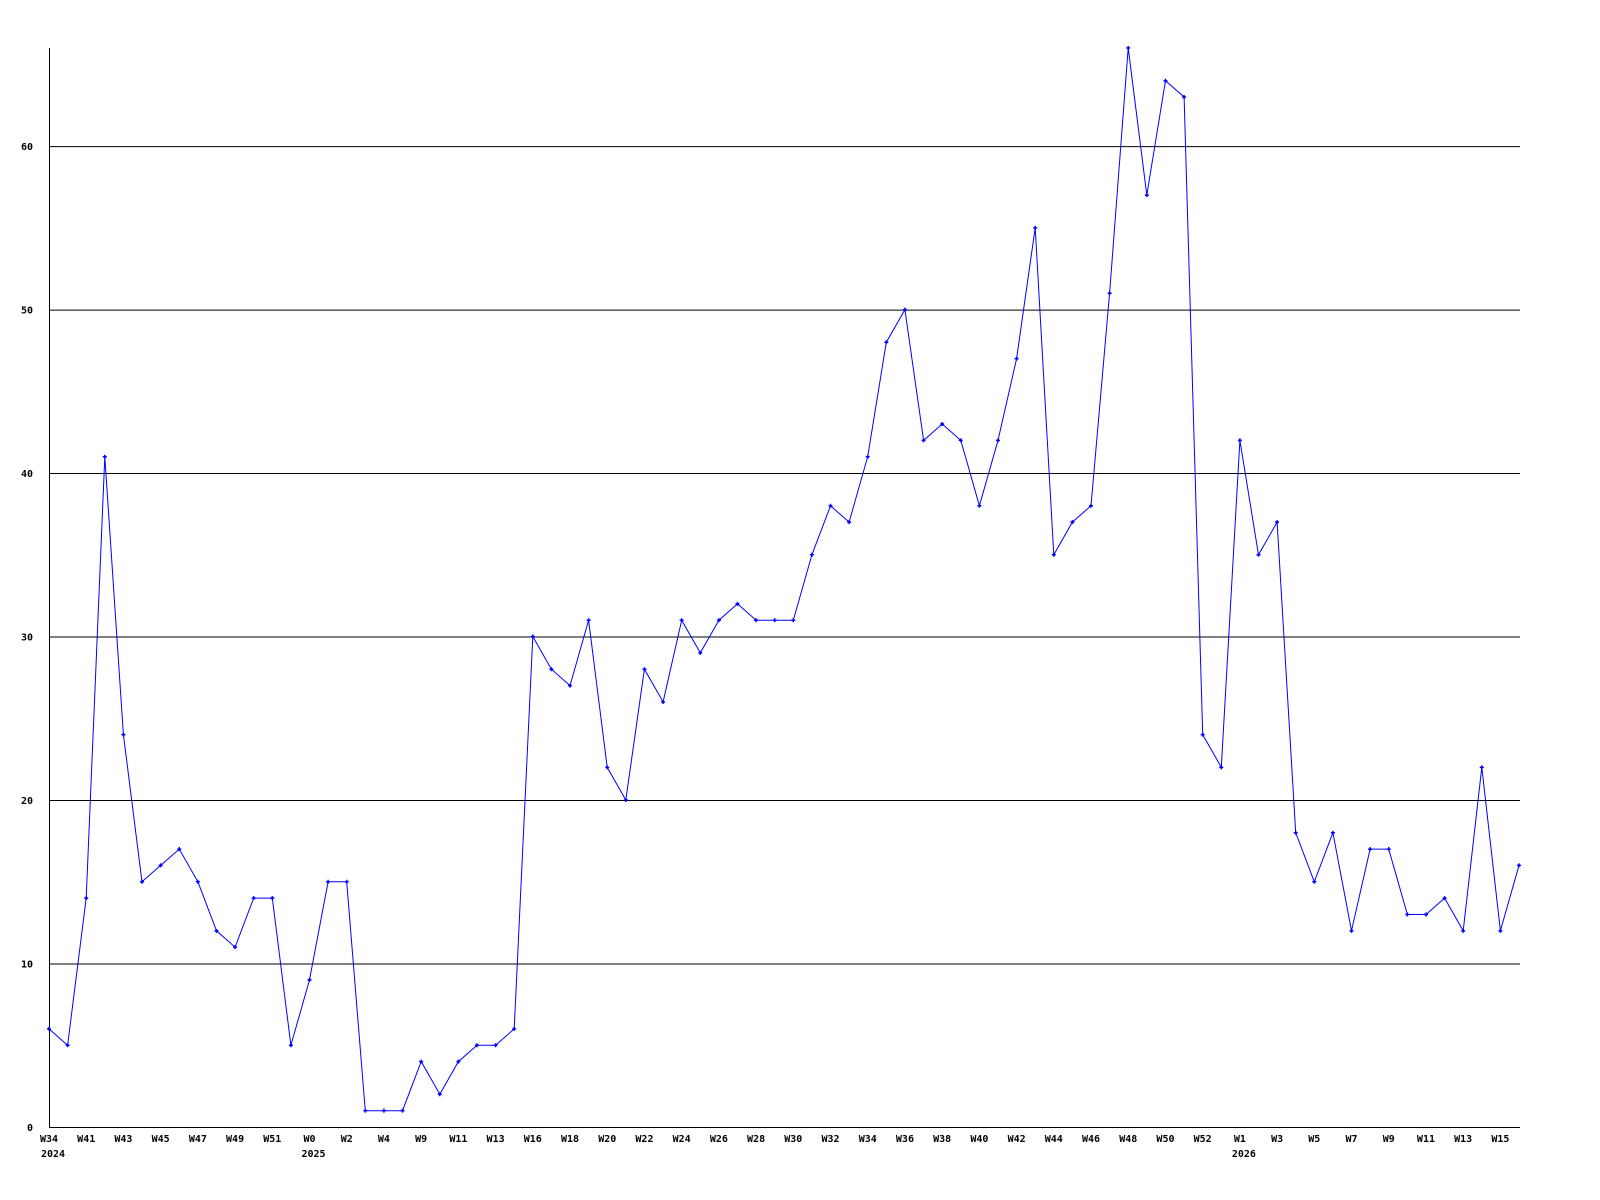 The width and height of the screenshot is (1600, 1200). What do you see at coordinates (384, 1139) in the screenshot?
I see `x-tick-label: W4` at bounding box center [384, 1139].